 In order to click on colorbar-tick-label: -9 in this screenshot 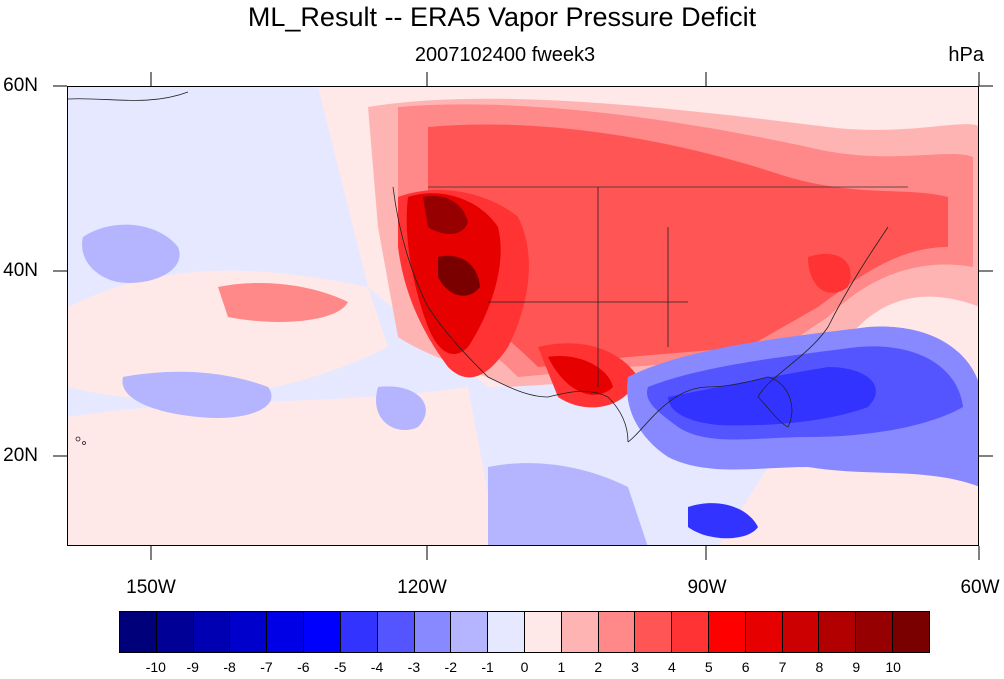, I will do `click(192, 667)`.